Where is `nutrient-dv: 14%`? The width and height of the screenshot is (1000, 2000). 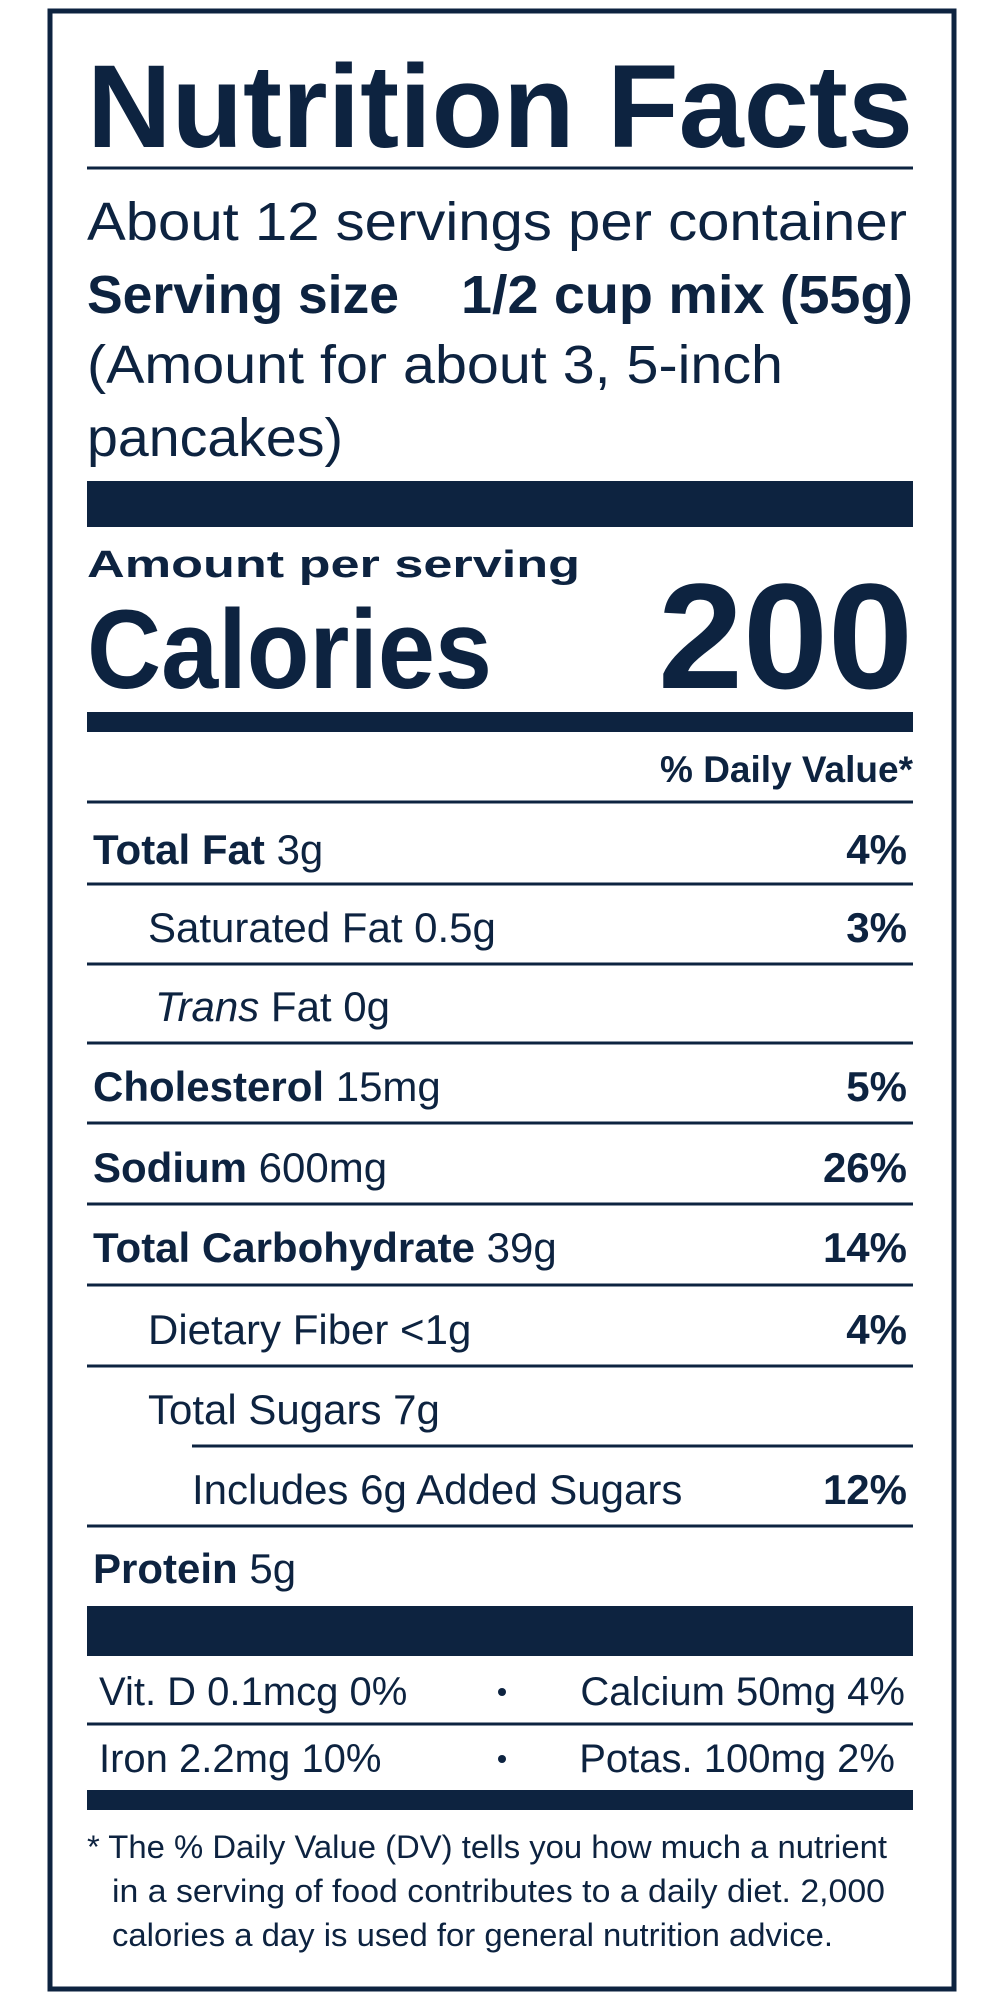 nutrient-dv: 14% is located at coordinates (865, 1247).